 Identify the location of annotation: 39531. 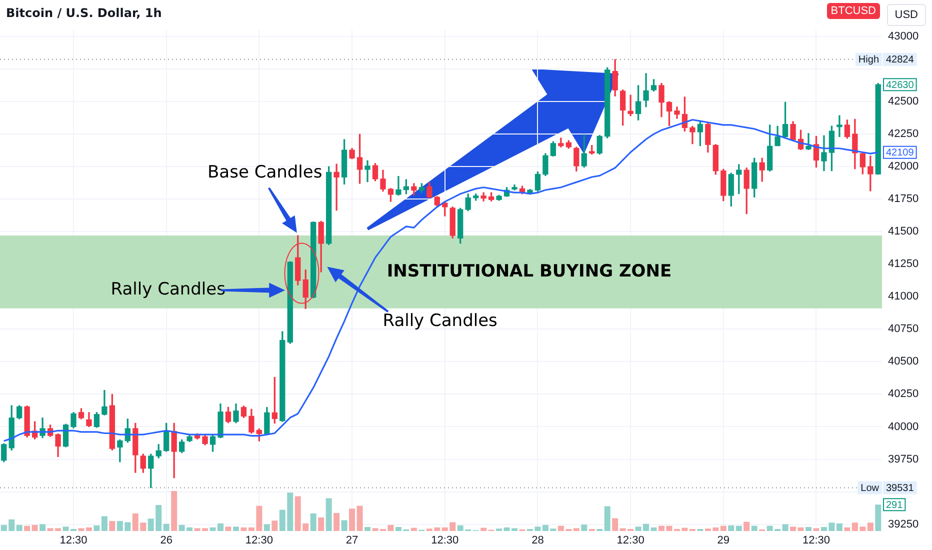
(900, 488).